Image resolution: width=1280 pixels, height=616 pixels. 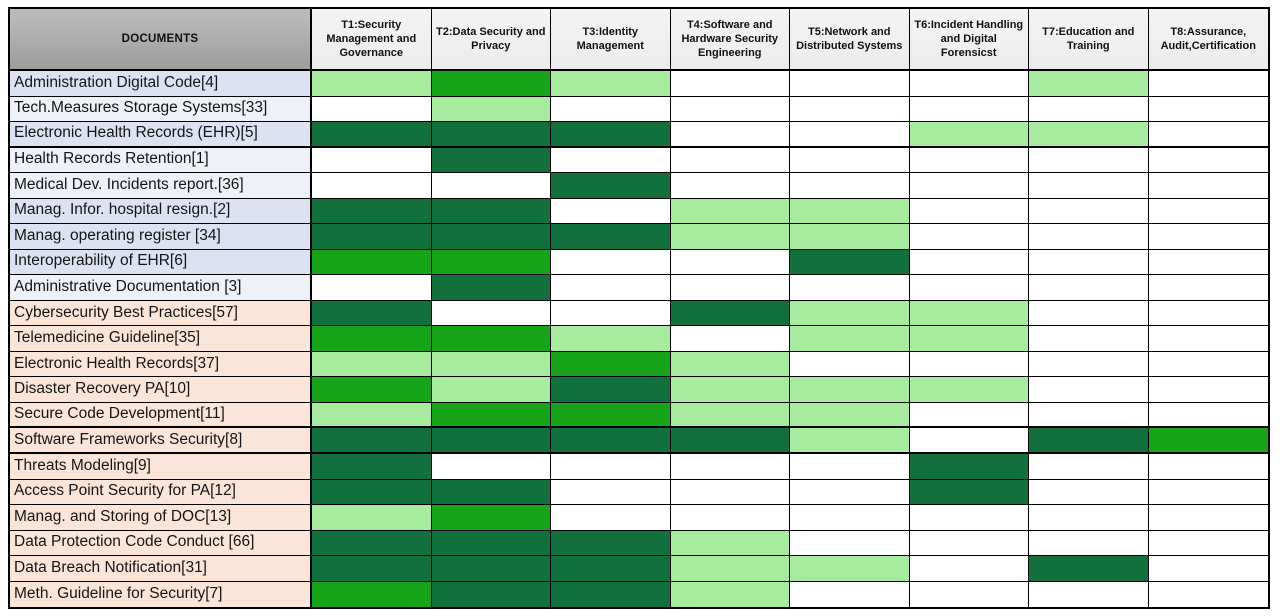 What do you see at coordinates (611, 39) in the screenshot?
I see `topic-header-t3: T3:Identity Management` at bounding box center [611, 39].